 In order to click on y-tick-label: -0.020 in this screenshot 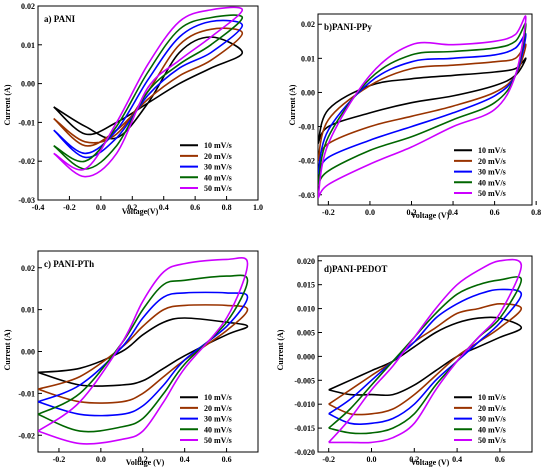, I will do `click(304, 452)`.